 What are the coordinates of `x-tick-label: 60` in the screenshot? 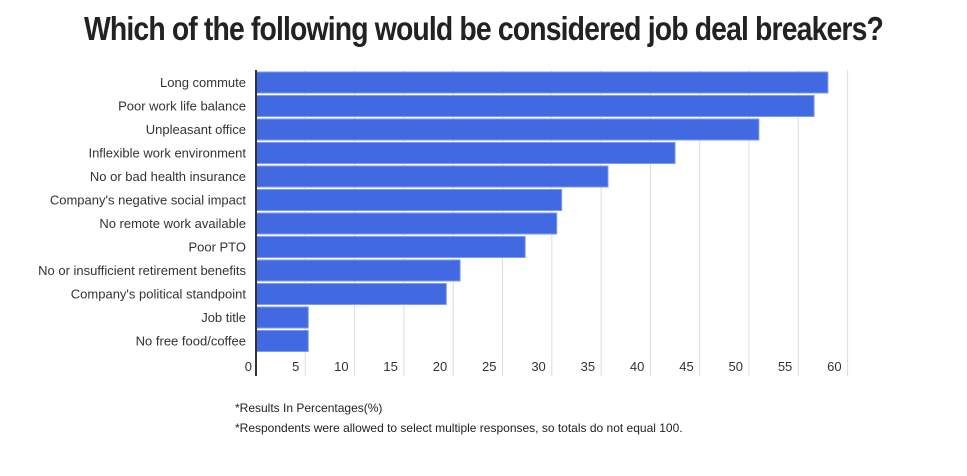 It's located at (834, 366).